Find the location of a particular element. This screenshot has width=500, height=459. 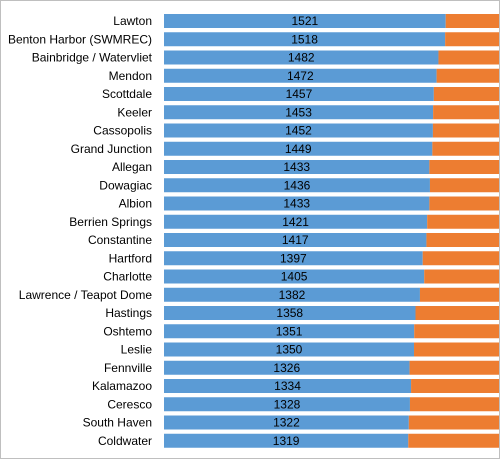

data-label-series-1: 1521 is located at coordinates (304, 21).